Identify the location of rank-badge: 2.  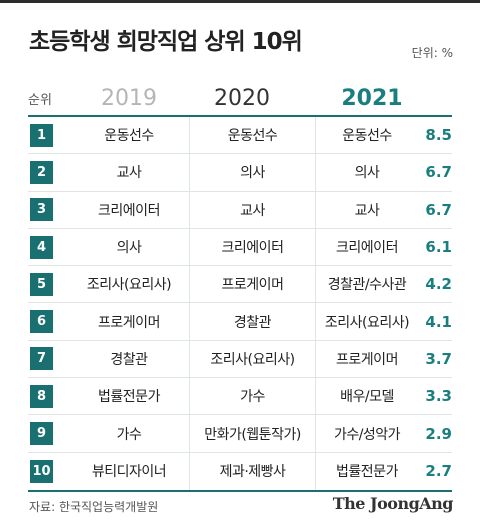
(41, 172).